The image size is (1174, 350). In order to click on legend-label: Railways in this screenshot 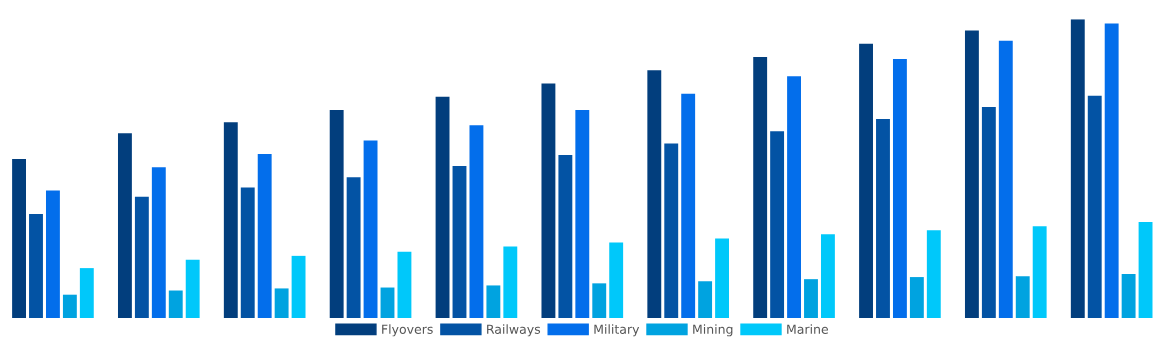, I will do `click(514, 330)`.